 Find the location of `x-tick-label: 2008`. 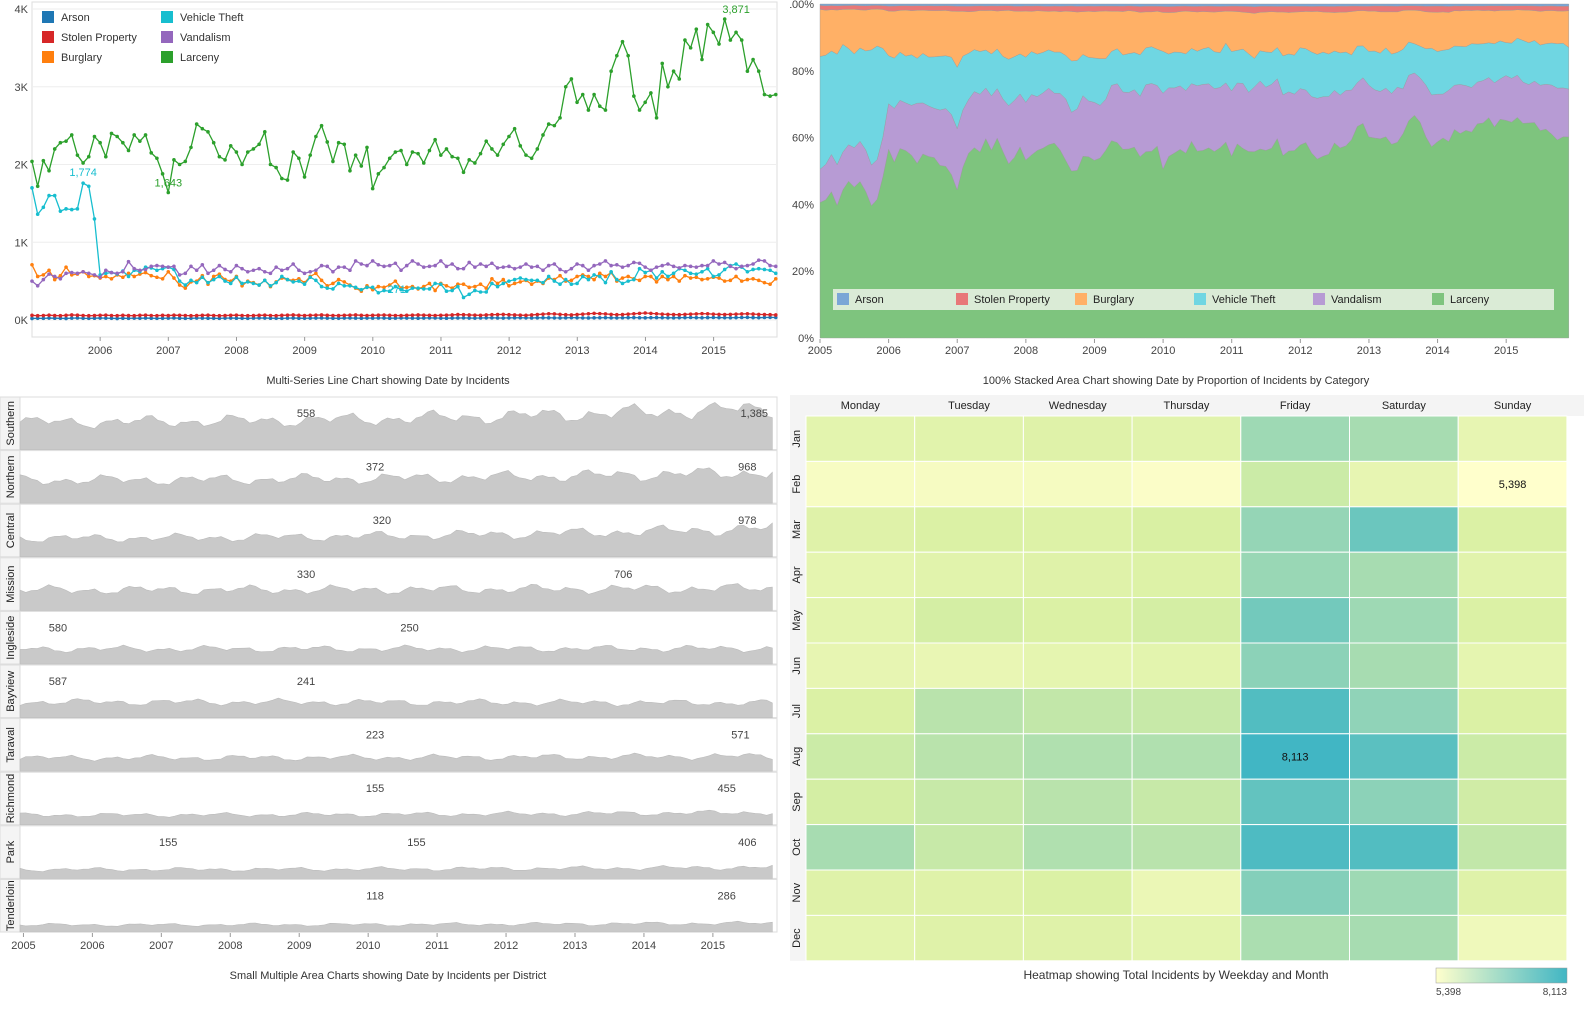

x-tick-label: 2008 is located at coordinates (236, 351).